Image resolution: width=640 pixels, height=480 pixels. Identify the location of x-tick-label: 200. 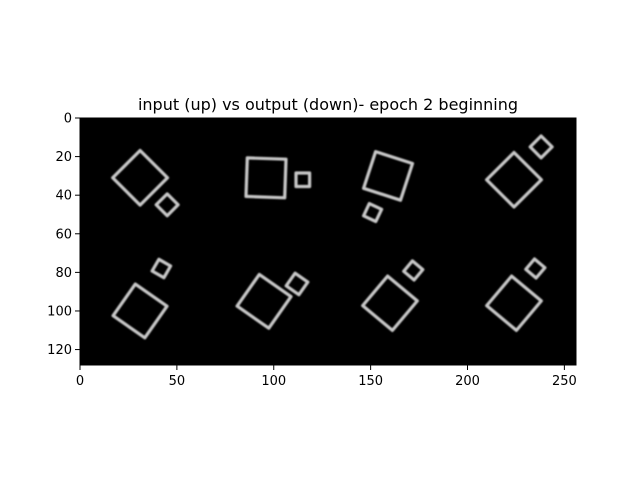
(467, 381).